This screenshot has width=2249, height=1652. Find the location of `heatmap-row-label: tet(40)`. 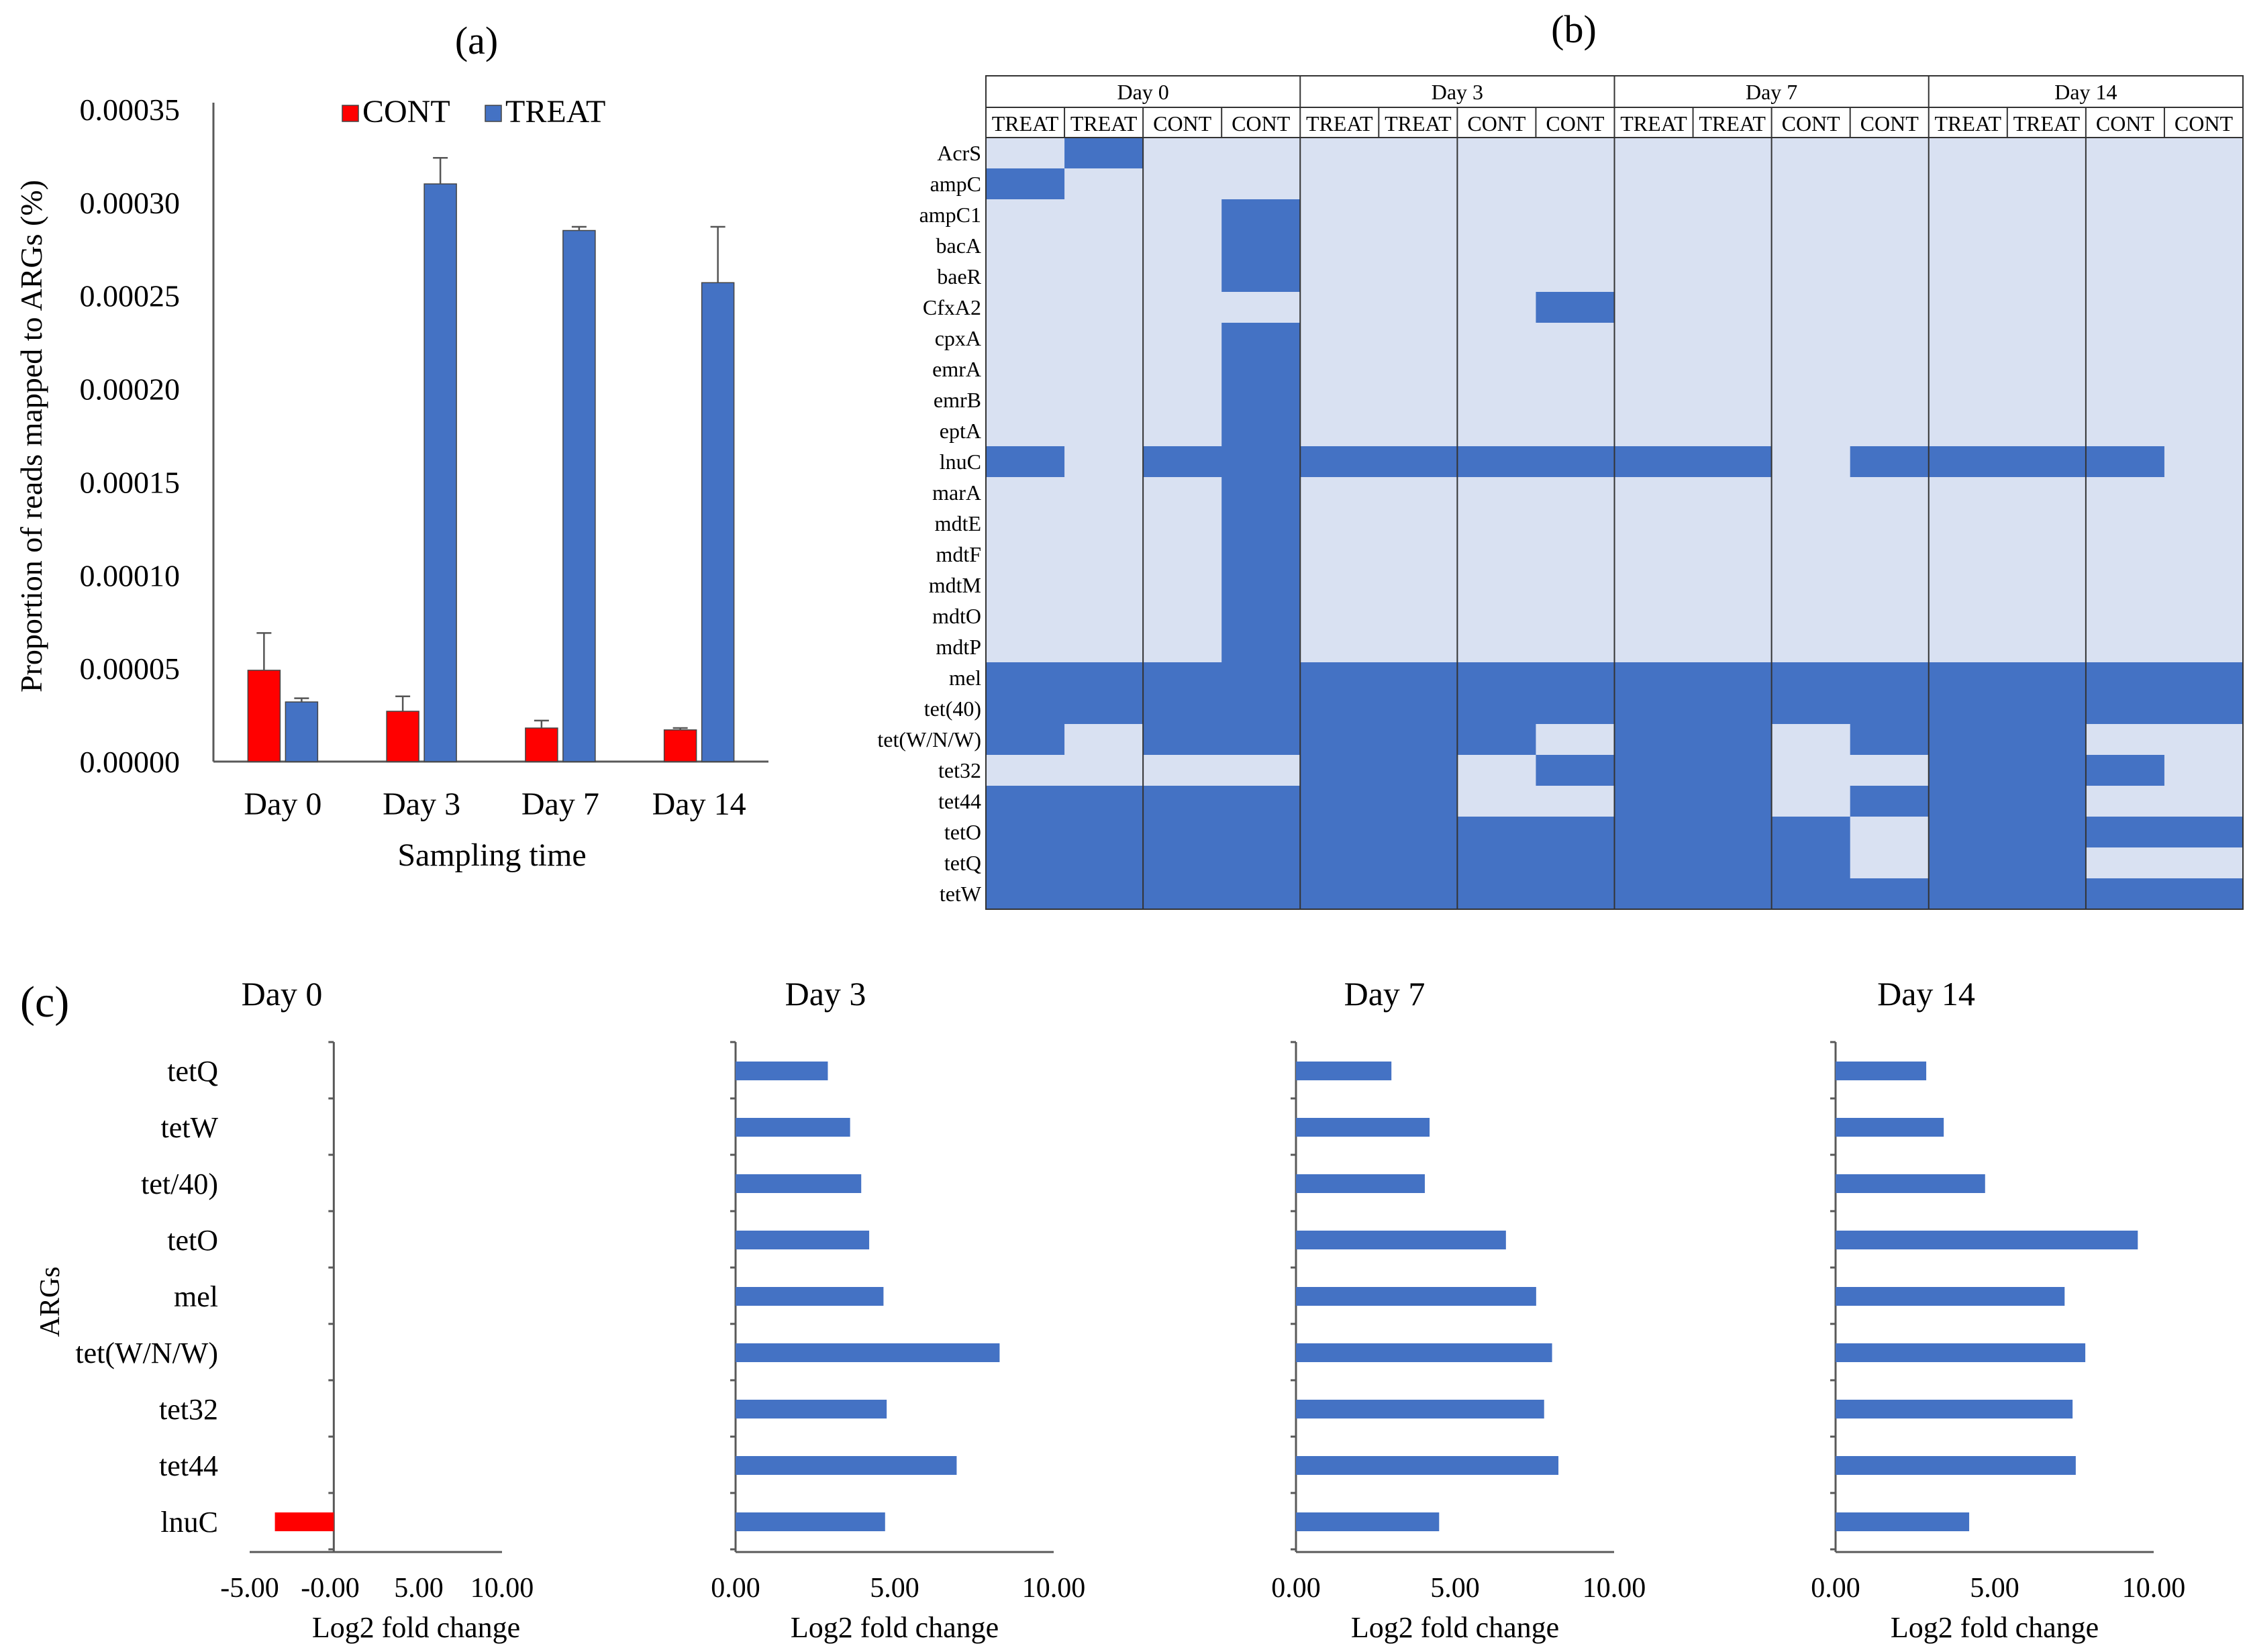

heatmap-row-label: tet(40) is located at coordinates (952, 708).